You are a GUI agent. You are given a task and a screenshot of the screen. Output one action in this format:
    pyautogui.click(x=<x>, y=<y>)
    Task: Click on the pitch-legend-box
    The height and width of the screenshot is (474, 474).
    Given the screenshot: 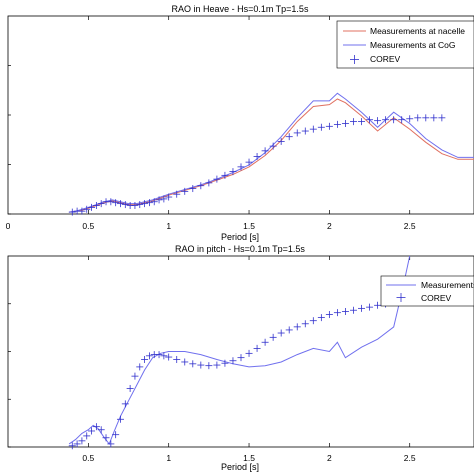 What is the action you would take?
    pyautogui.click(x=427, y=291)
    